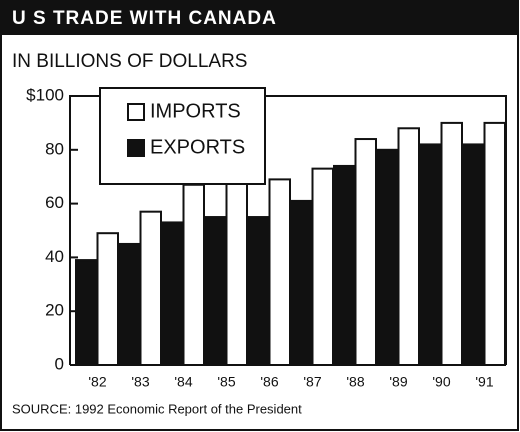 This screenshot has width=520, height=432. What do you see at coordinates (59, 363) in the screenshot?
I see `y-tick-label: 0` at bounding box center [59, 363].